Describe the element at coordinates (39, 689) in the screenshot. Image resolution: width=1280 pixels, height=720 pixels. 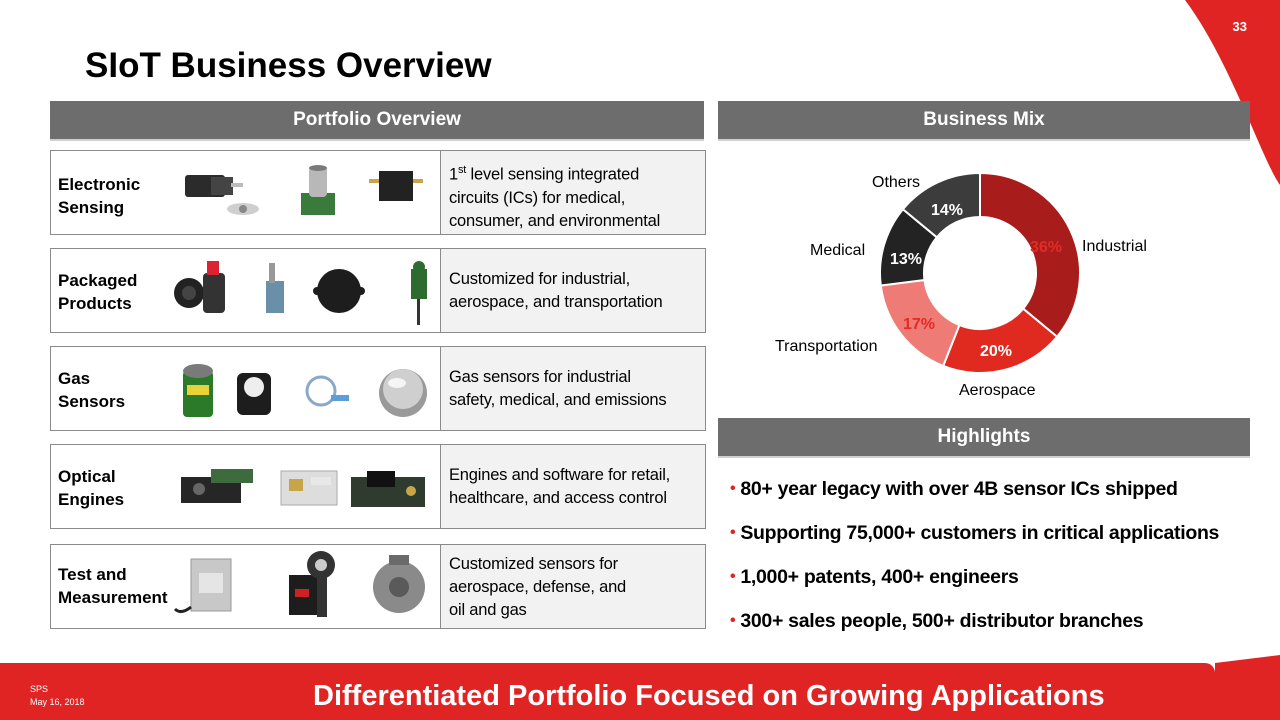
I see `footer-code: SPS` at that location.